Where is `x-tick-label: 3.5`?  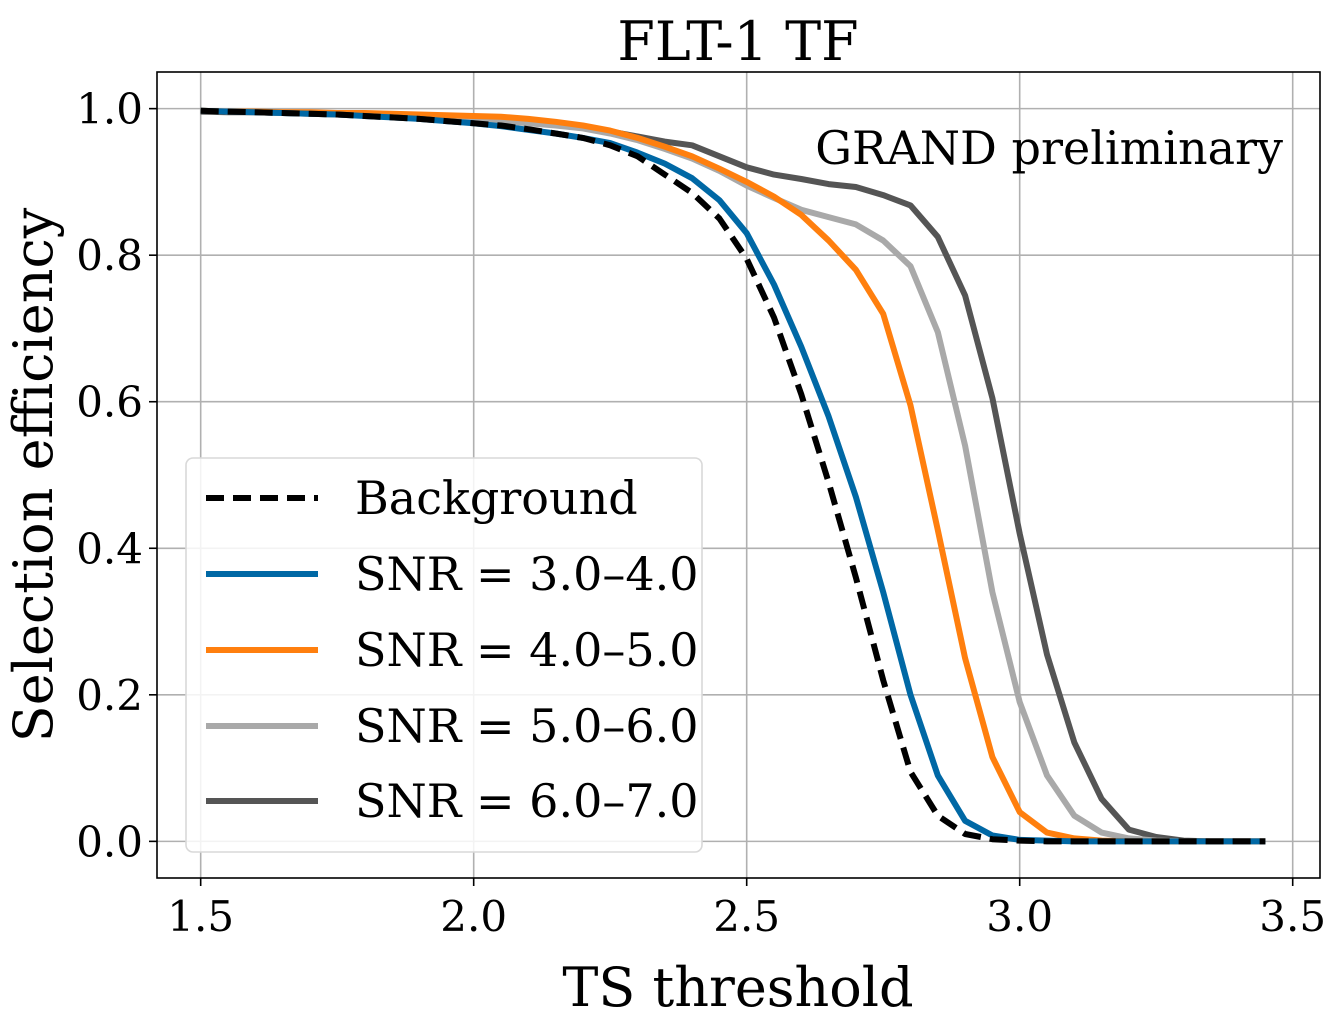 x-tick-label: 3.5 is located at coordinates (1292, 916).